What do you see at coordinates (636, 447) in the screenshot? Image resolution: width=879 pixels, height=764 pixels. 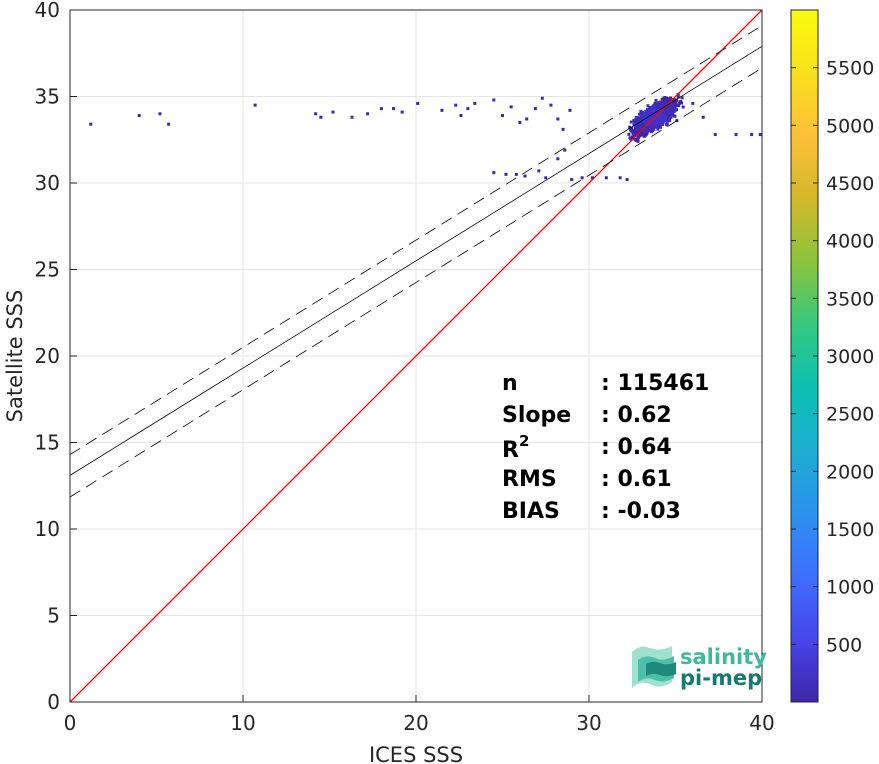 I see `stat-value: : 0.64` at bounding box center [636, 447].